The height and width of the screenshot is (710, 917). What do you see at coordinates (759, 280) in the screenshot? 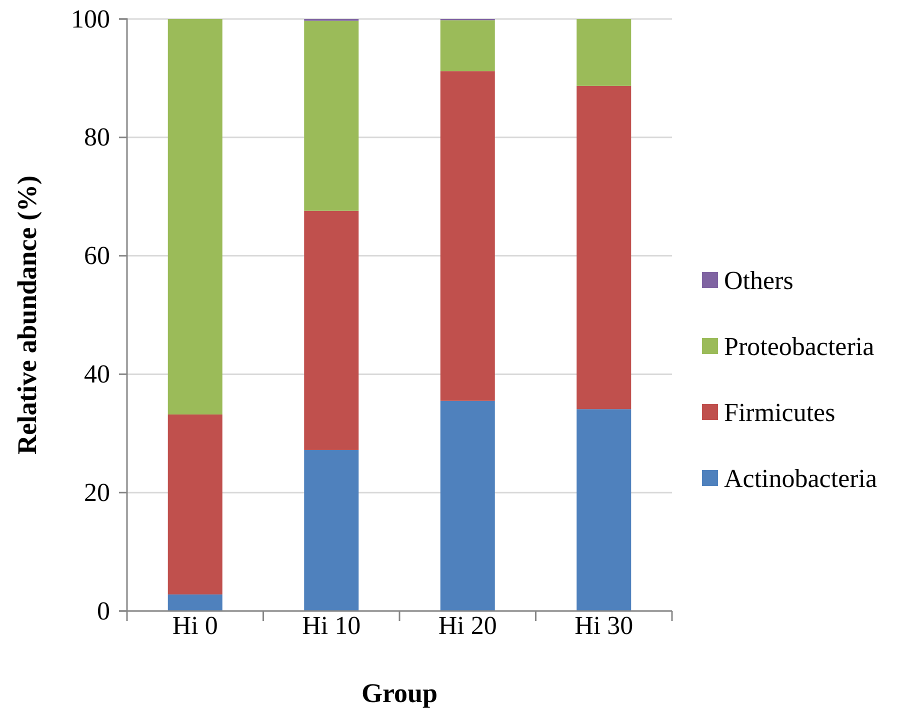
I see `legend-label: Others` at bounding box center [759, 280].